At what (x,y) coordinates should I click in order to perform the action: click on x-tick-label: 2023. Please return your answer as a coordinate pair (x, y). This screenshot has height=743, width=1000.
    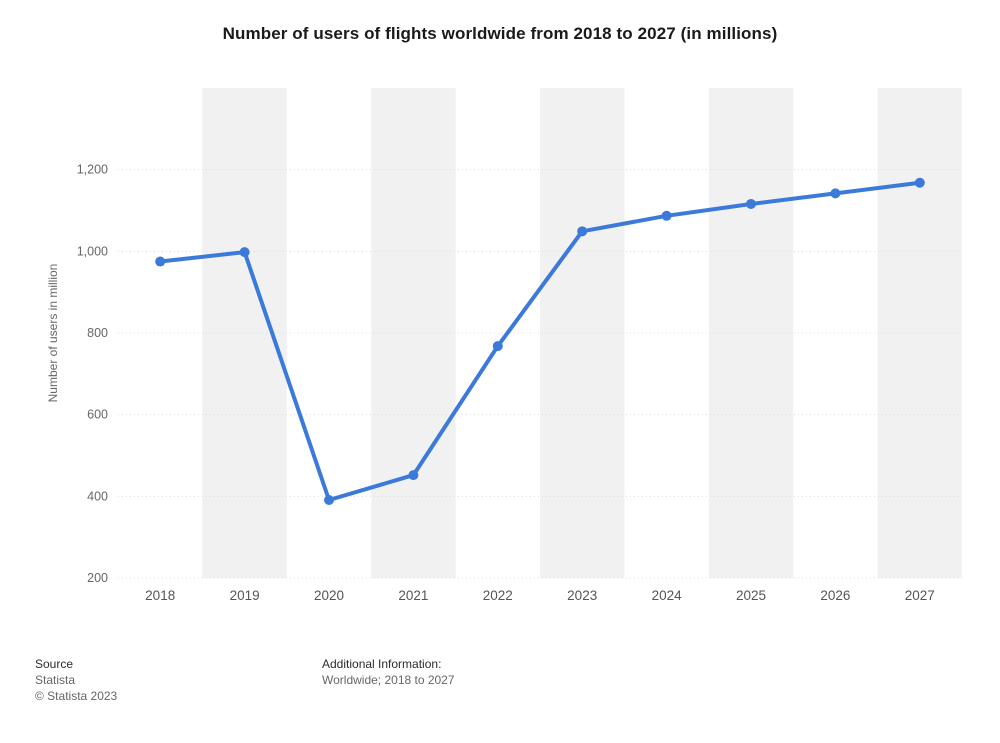
    Looking at the image, I should click on (582, 595).